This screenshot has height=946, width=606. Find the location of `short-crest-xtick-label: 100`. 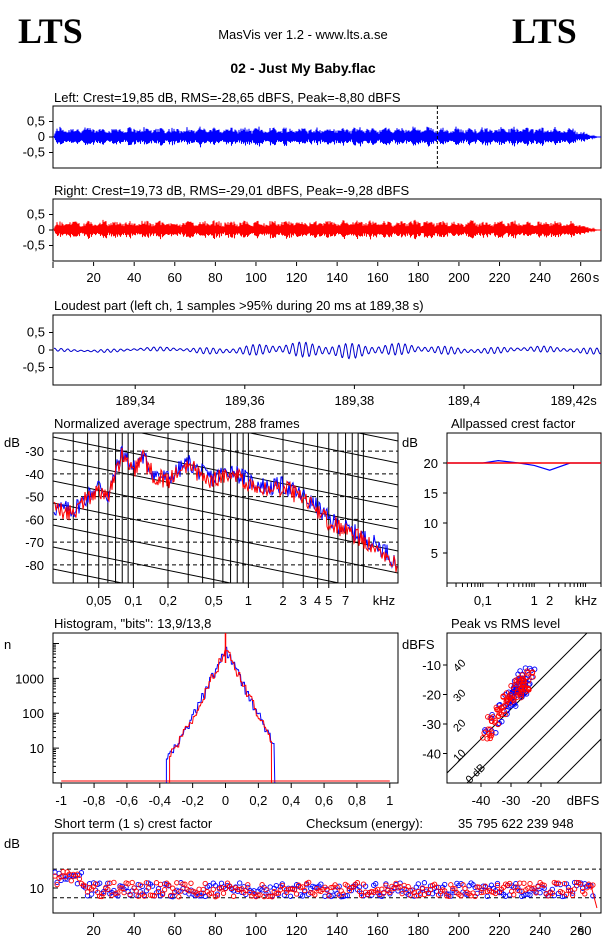

short-crest-xtick-label: 100 is located at coordinates (256, 930).